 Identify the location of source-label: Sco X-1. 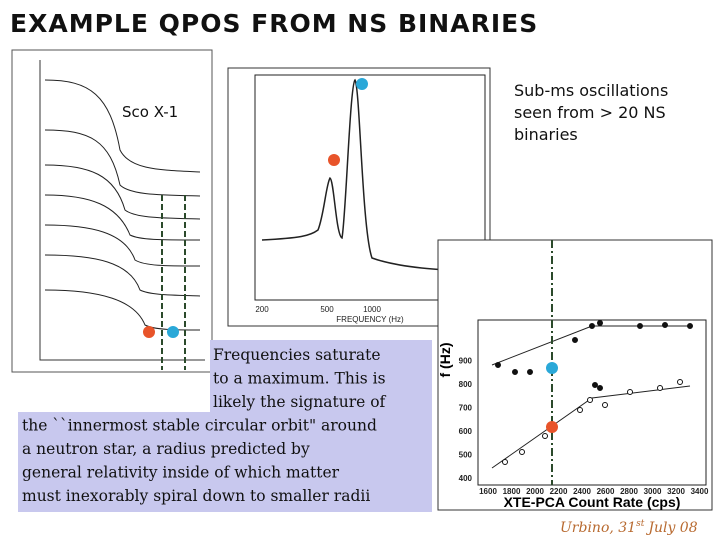
(150, 112).